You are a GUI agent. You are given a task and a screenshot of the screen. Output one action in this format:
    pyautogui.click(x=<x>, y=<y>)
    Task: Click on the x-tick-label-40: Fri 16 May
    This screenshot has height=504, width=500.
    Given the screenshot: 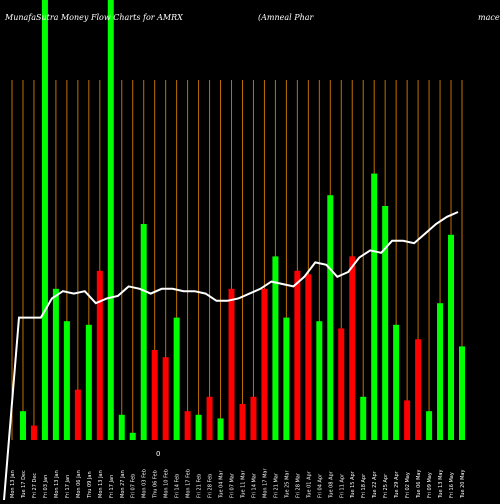 What is the action you would take?
    pyautogui.click(x=452, y=485)
    